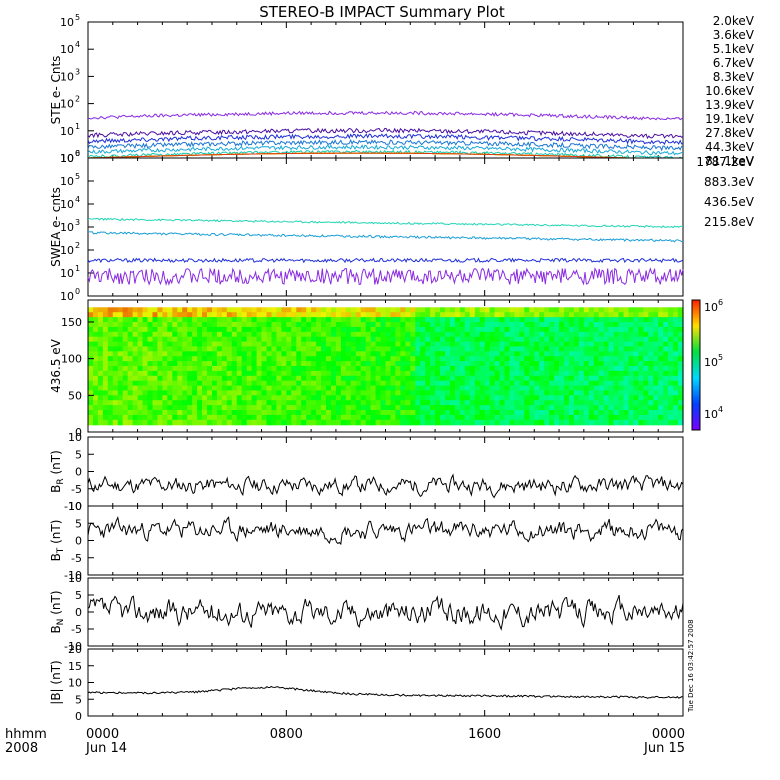 The height and width of the screenshot is (780, 780). What do you see at coordinates (67, 296) in the screenshot?
I see `ytick-label-swea: 10` at bounding box center [67, 296].